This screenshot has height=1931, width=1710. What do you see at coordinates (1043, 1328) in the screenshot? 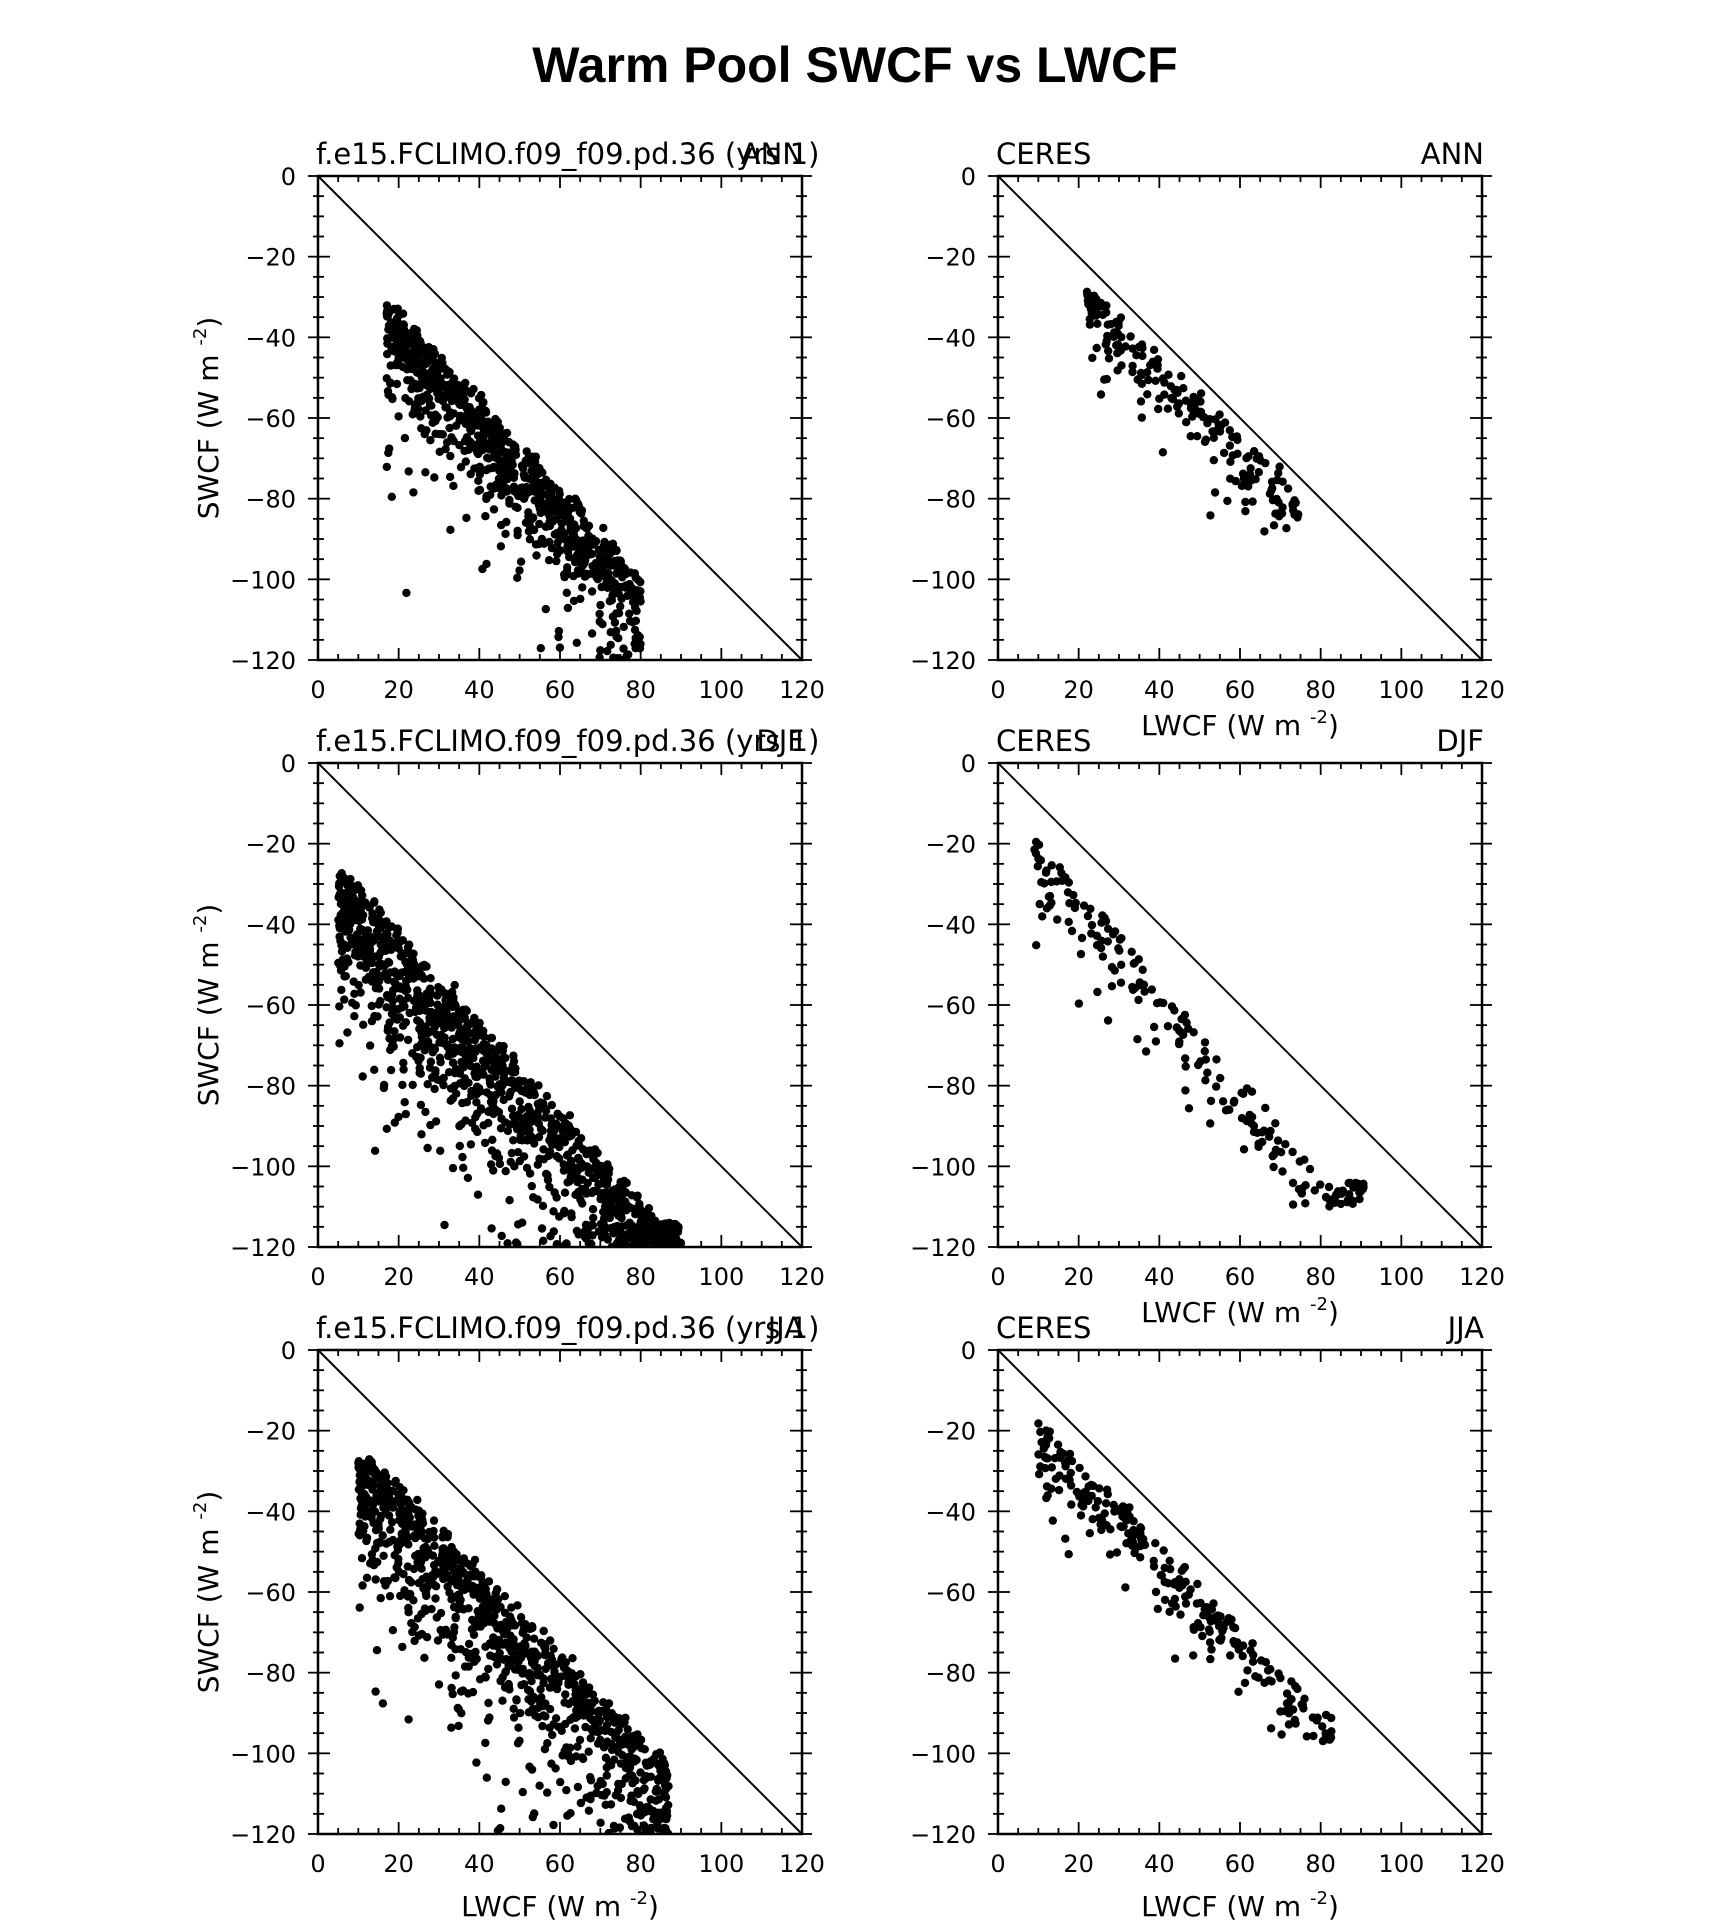
I see `panel-source-label: CERES` at bounding box center [1043, 1328].